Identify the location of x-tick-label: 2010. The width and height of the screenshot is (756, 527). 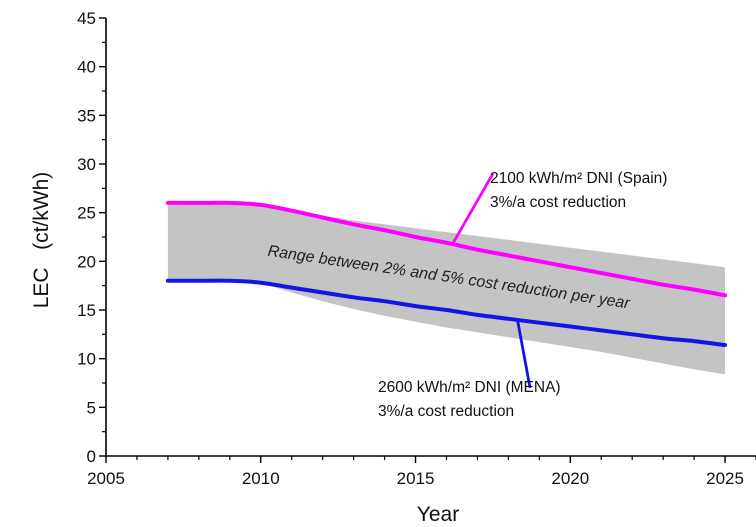
(261, 478).